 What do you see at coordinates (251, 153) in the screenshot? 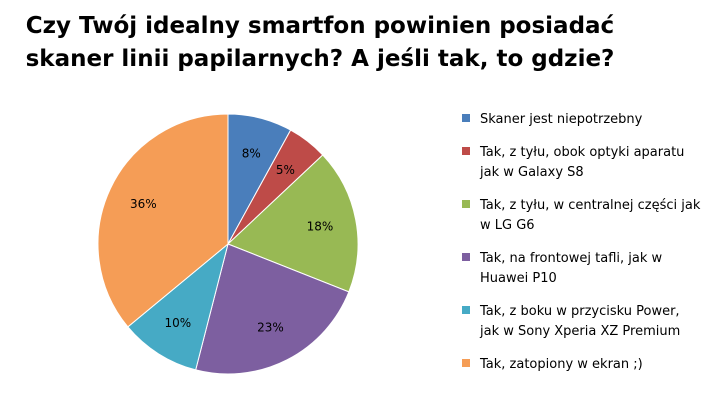
I see `pie-slice-label-1: 8%` at bounding box center [251, 153].